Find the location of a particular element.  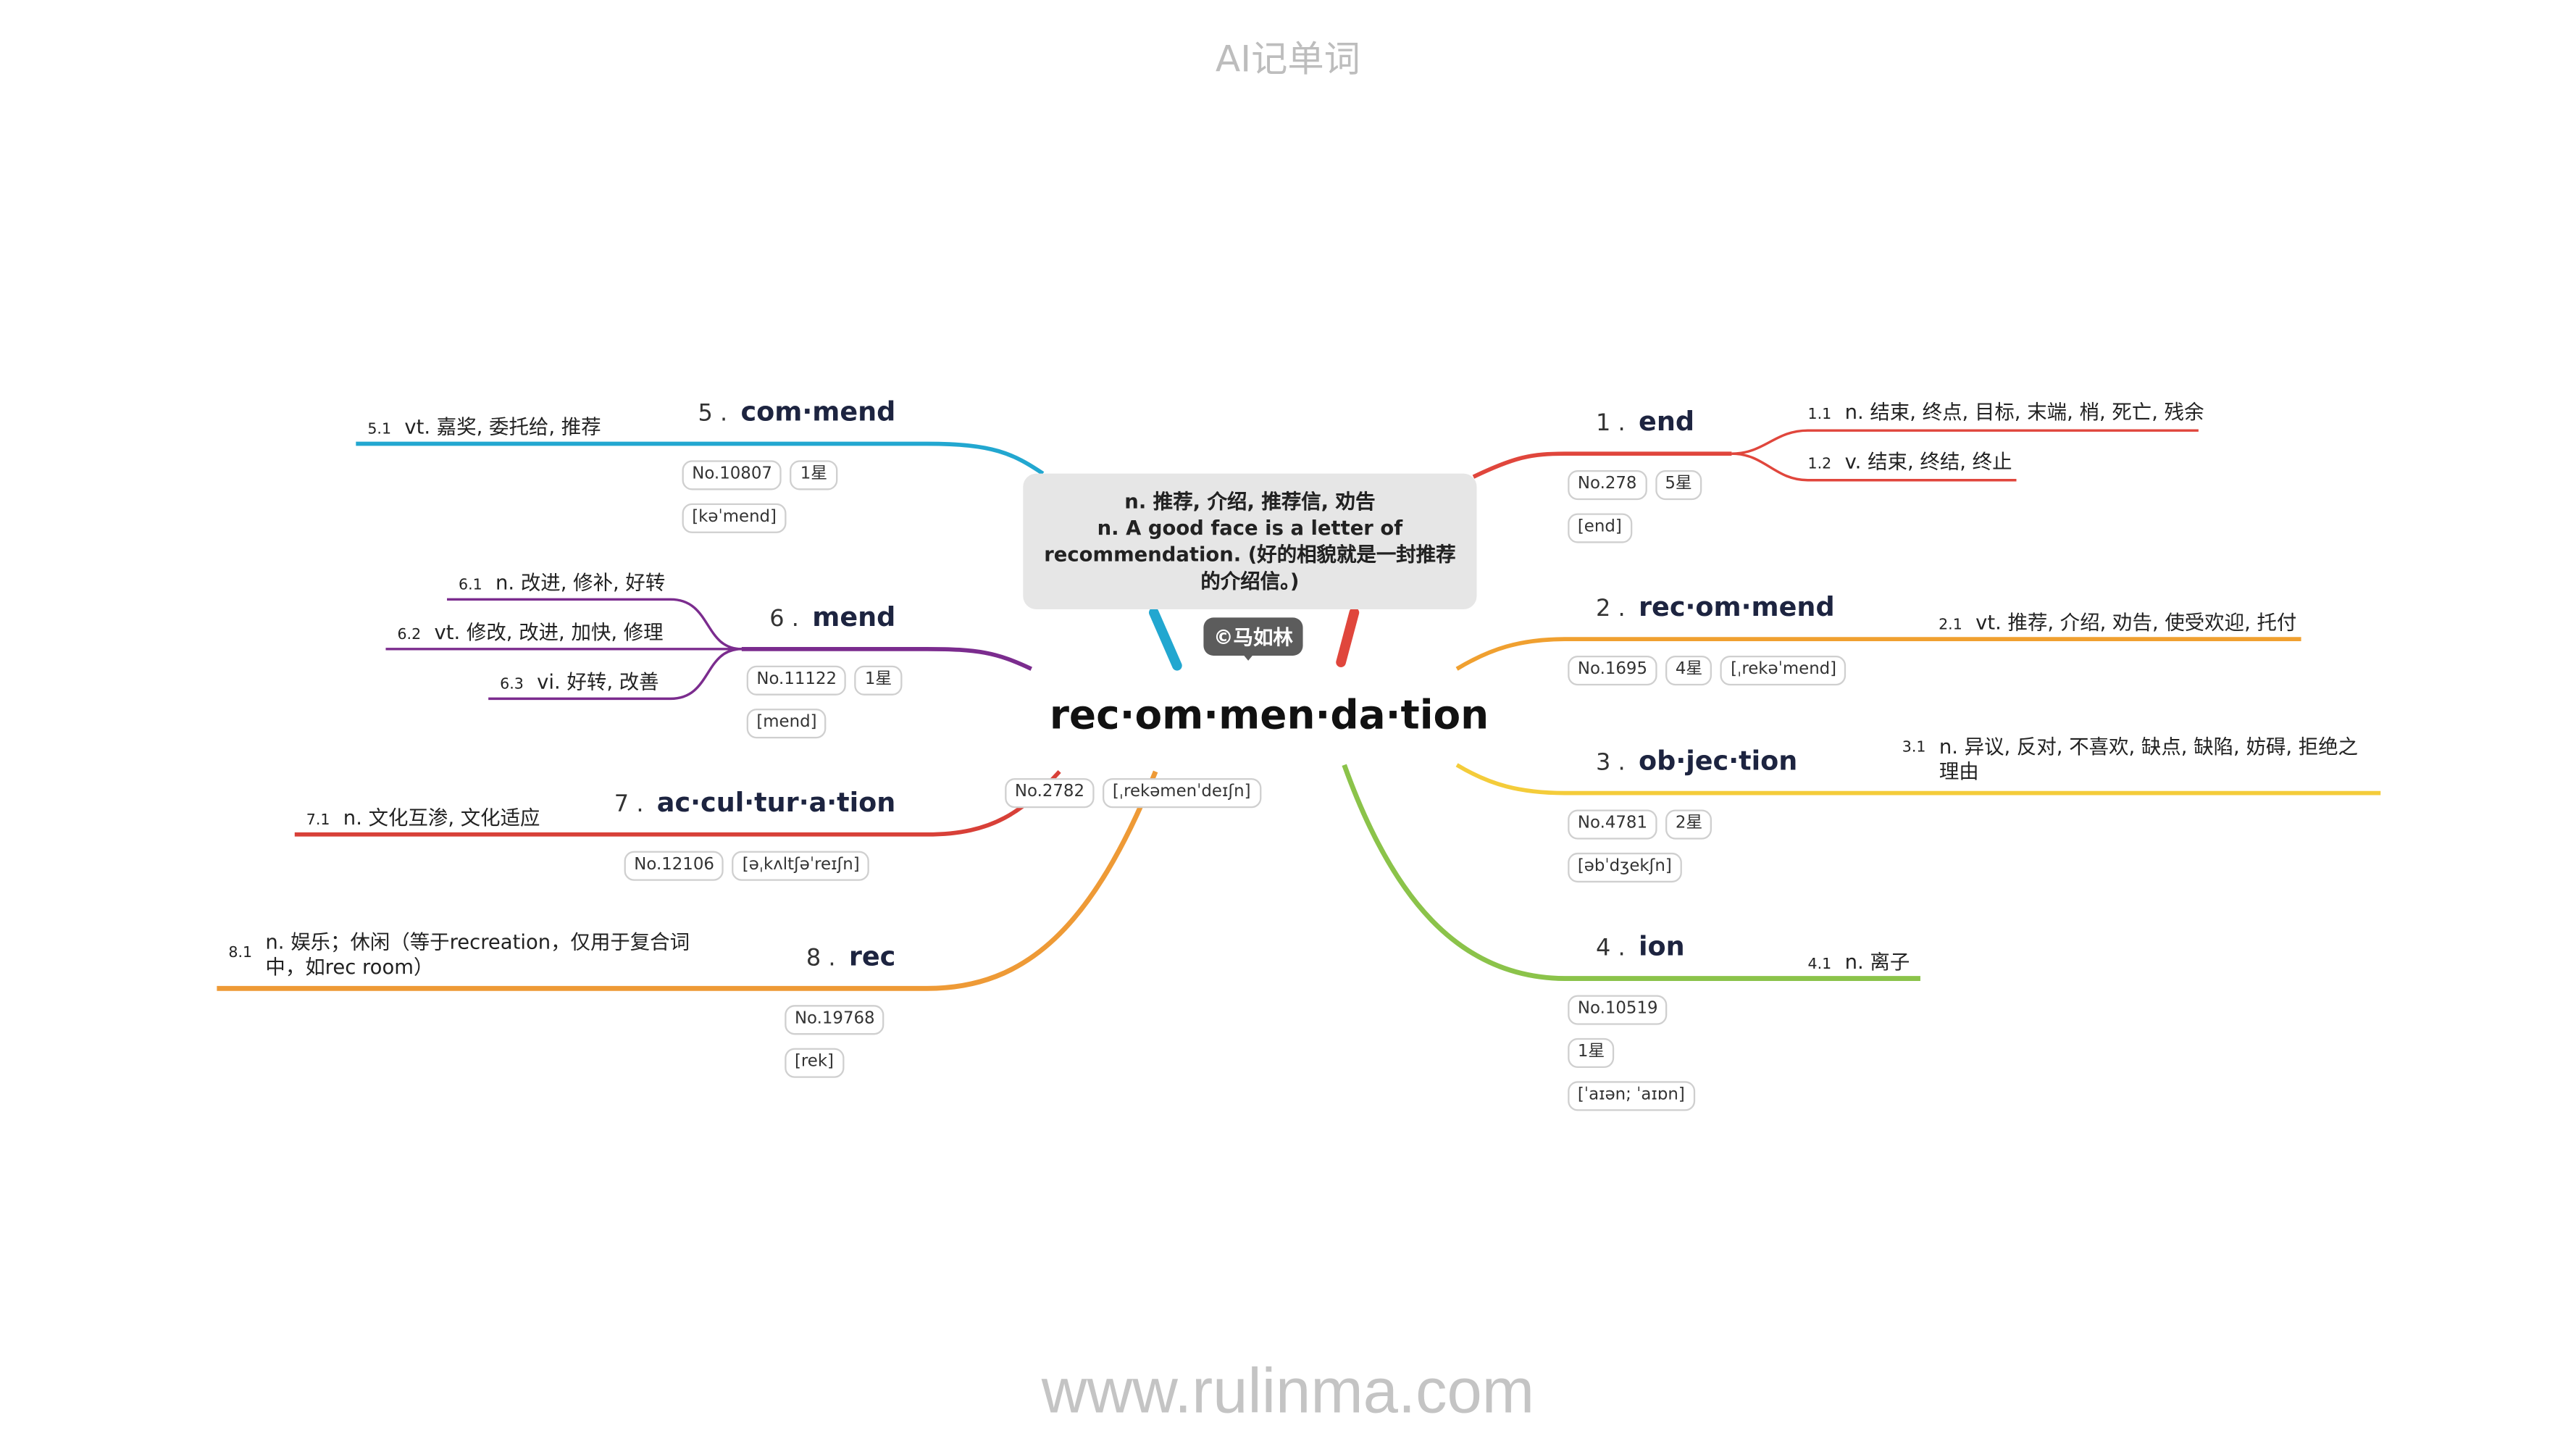

branch-1-no-pill: No.278 is located at coordinates (1607, 486).